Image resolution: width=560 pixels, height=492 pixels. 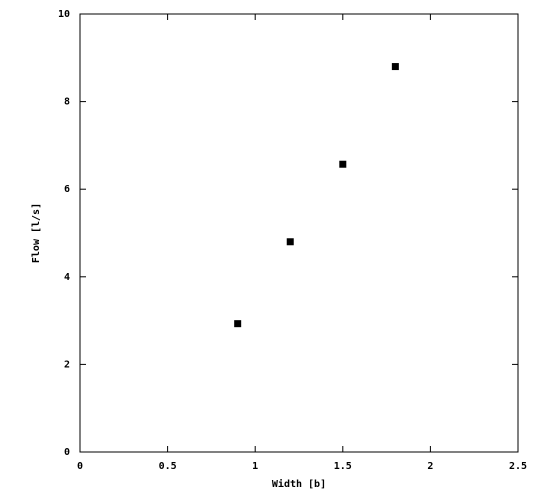 What do you see at coordinates (67, 189) in the screenshot?
I see `y-tick-label: 6` at bounding box center [67, 189].